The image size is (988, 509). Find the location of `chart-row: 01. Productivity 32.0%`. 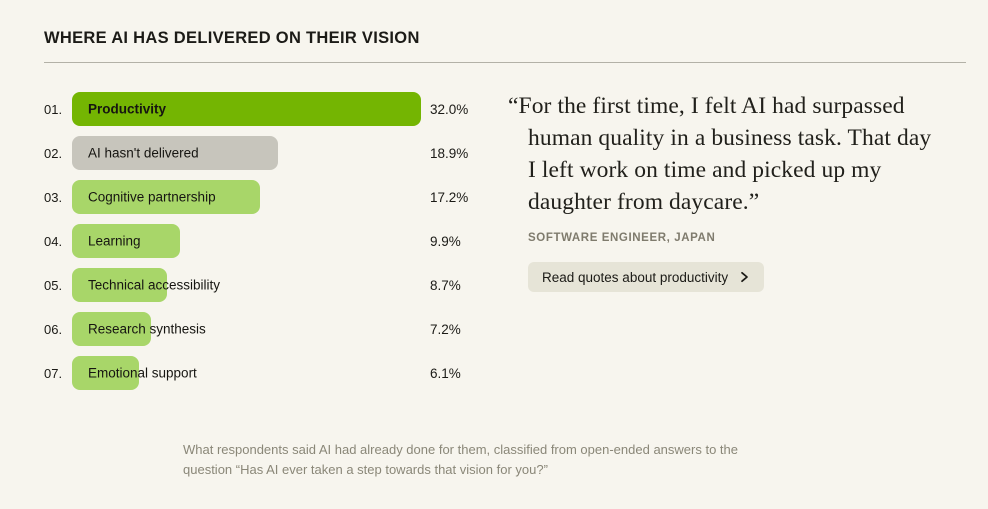

chart-row: 01. Productivity 32.0% is located at coordinates (259, 109).